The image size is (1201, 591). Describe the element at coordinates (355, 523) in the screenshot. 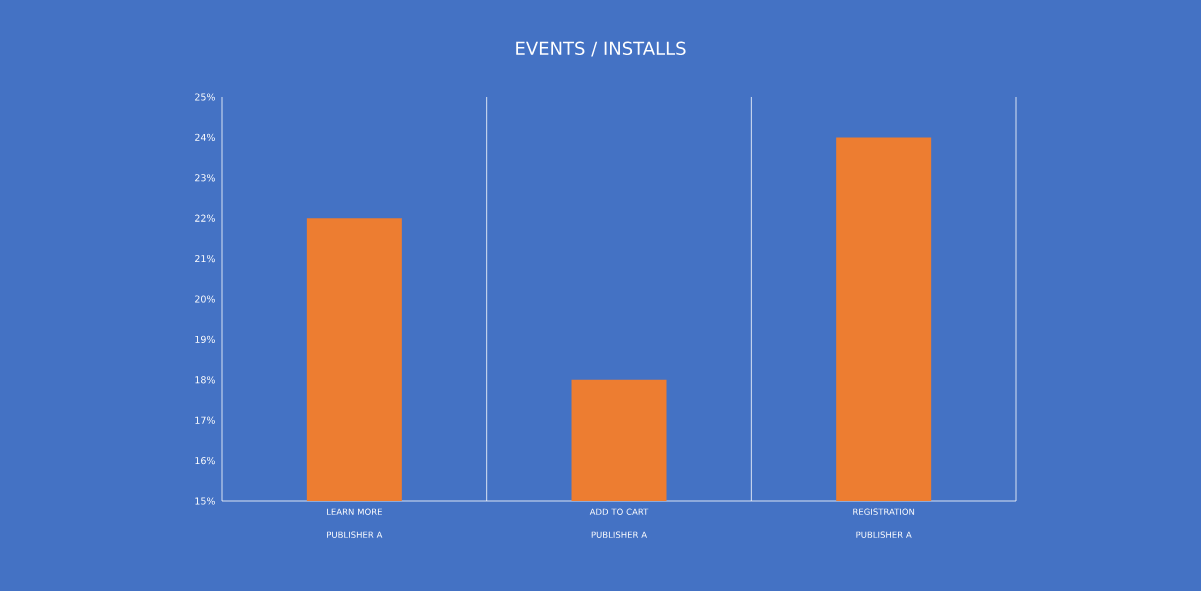

I see `category-label: LEARN MORE PUBLISHER A` at that location.